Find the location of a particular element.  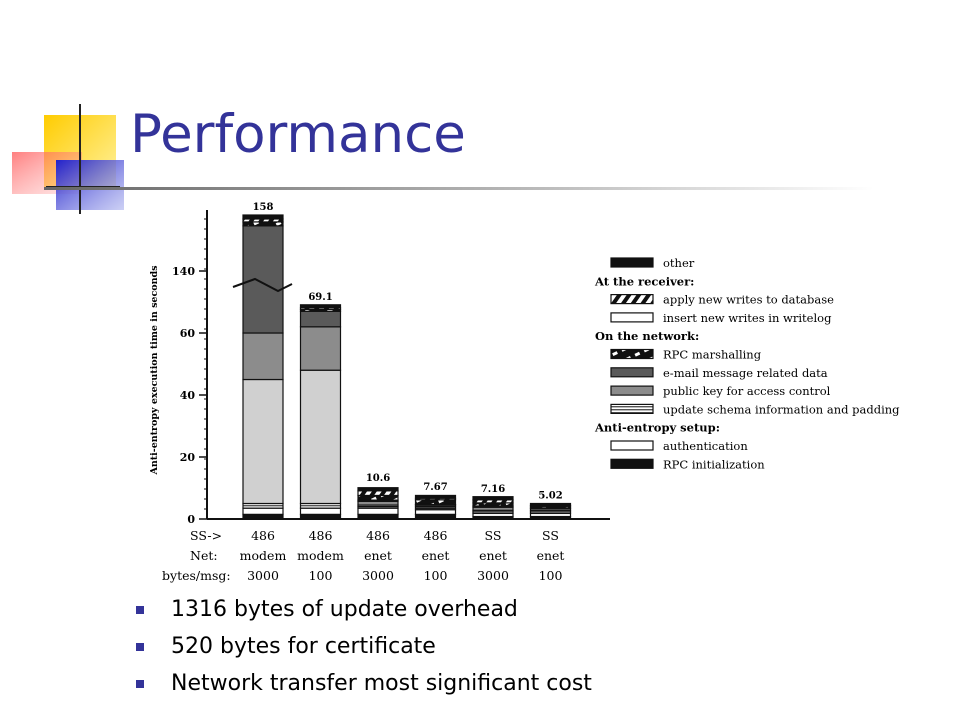

y-tick-label: 40 is located at coordinates (188, 395).